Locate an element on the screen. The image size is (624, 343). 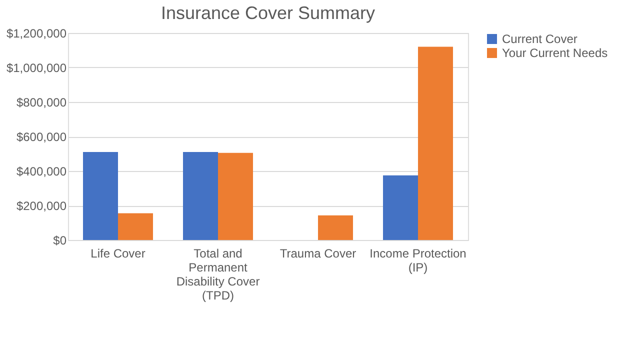
legend-label: Your Current Needs is located at coordinates (555, 53).